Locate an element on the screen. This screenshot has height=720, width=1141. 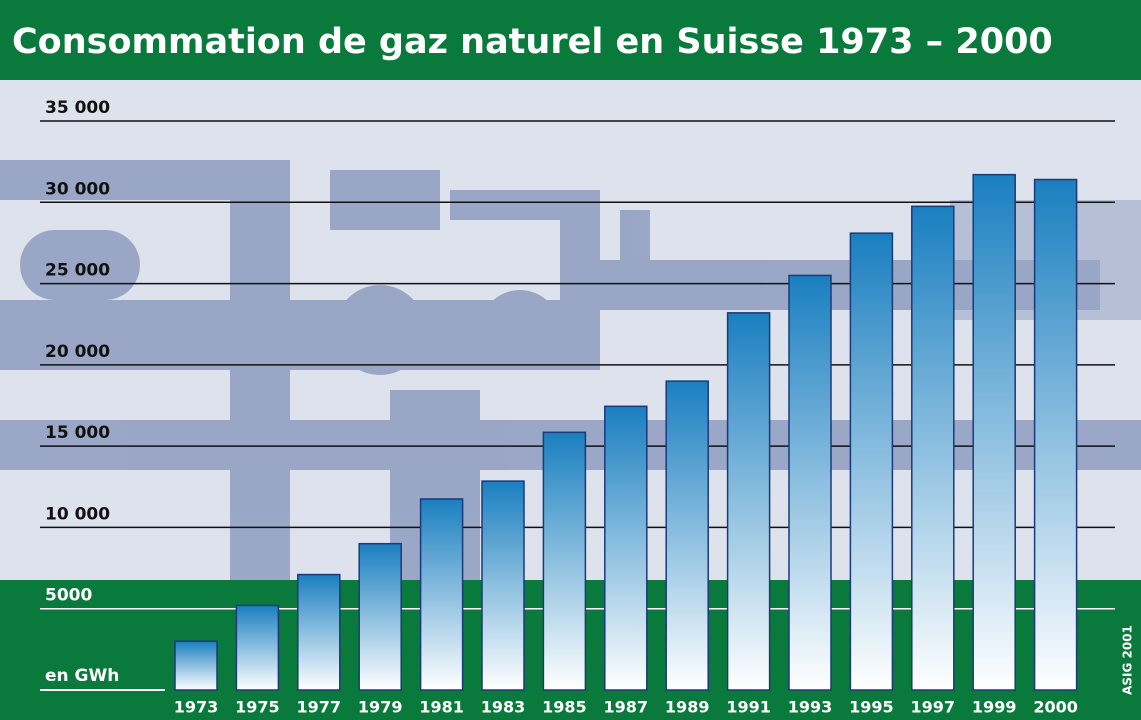
y-tick-label: 10 000 is located at coordinates (77, 514).